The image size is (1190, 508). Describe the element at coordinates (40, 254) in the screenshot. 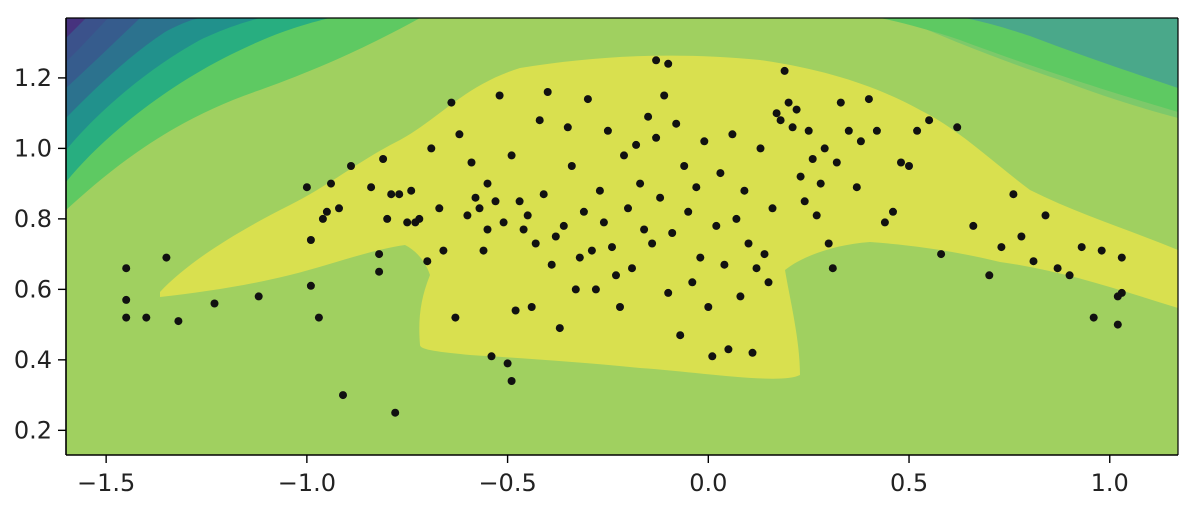

I see `y-axis-ticks: 0.2 0.4 0.6 0.8 1.0 1.2` at that location.